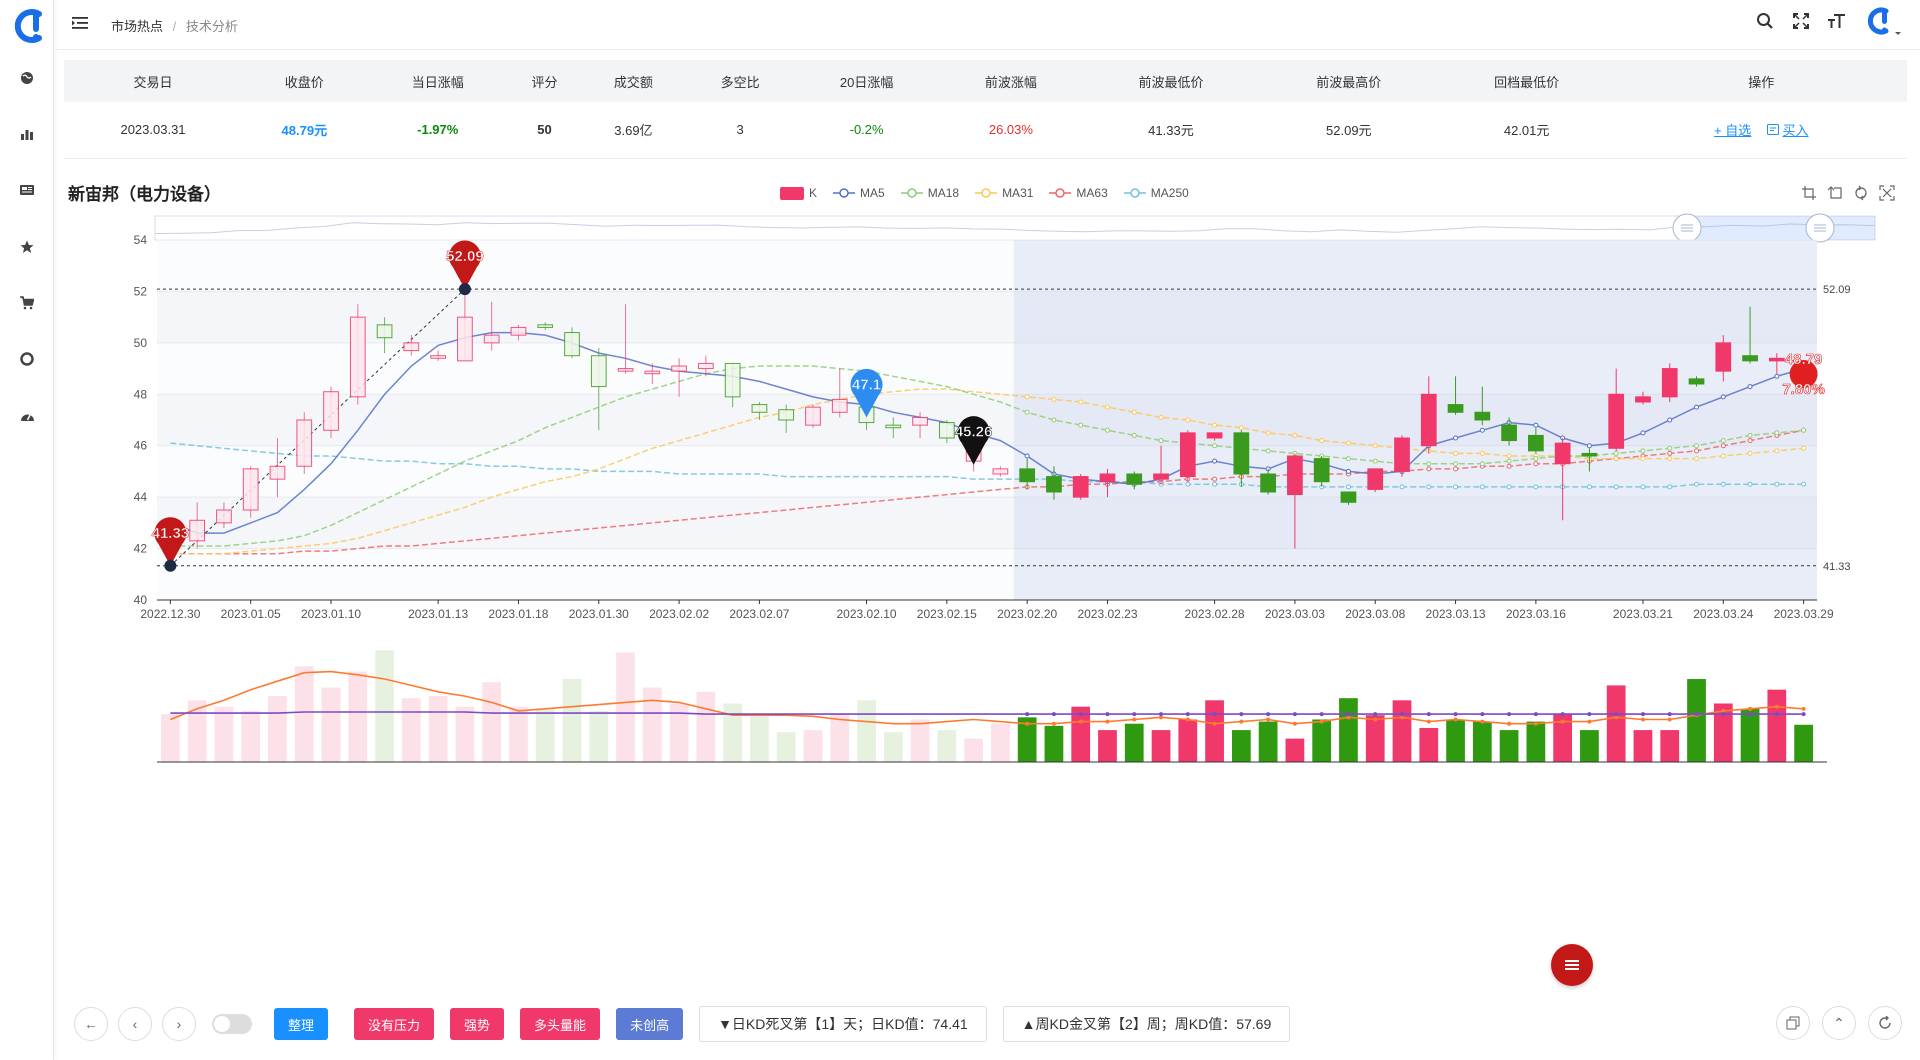 This screenshot has width=1920, height=1060. Describe the element at coordinates (1804, 359) in the screenshot. I see `last-price-label: 48.79` at that location.